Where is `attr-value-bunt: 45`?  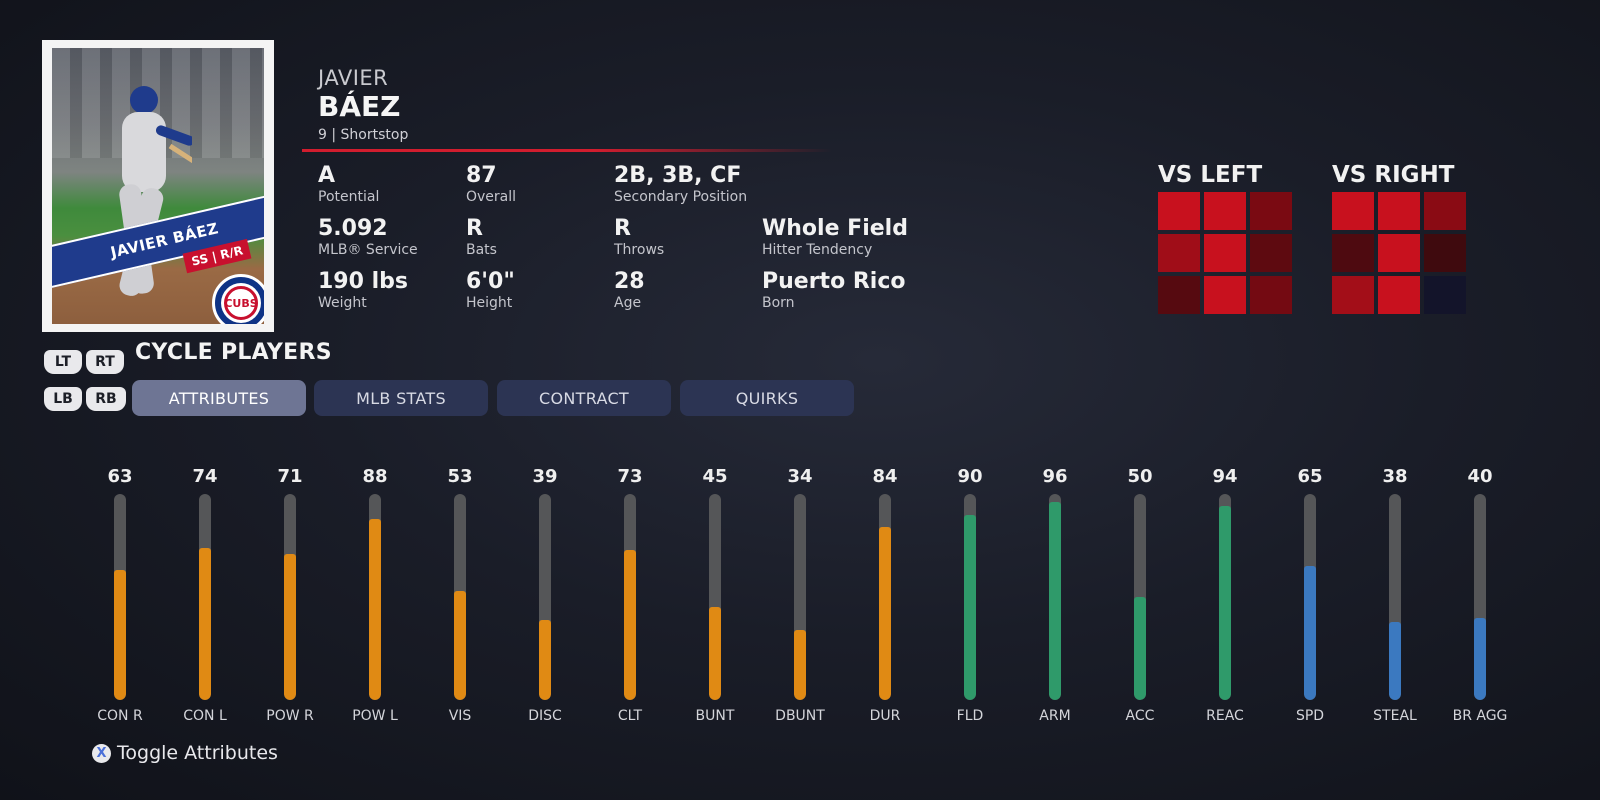 attr-value-bunt: 45 is located at coordinates (715, 476).